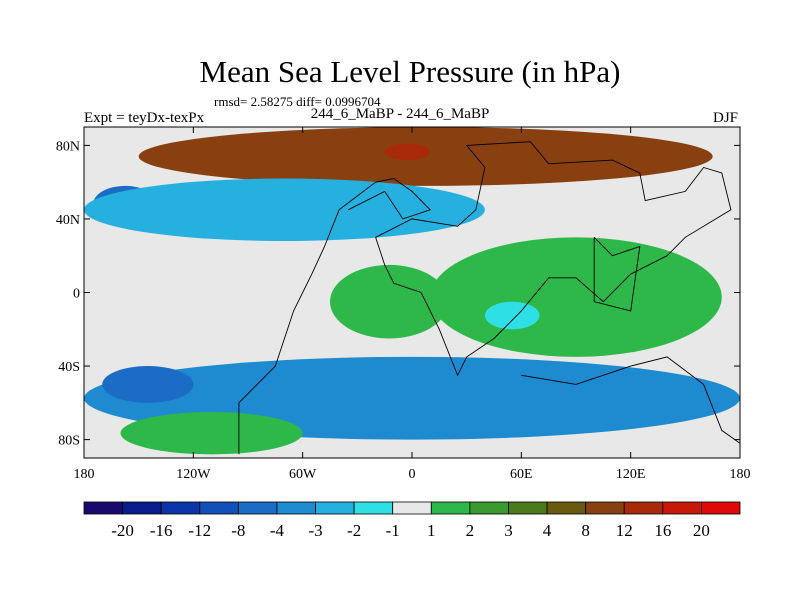 Image resolution: width=800 pixels, height=600 pixels. I want to click on colorbar-label: -12, so click(199, 530).